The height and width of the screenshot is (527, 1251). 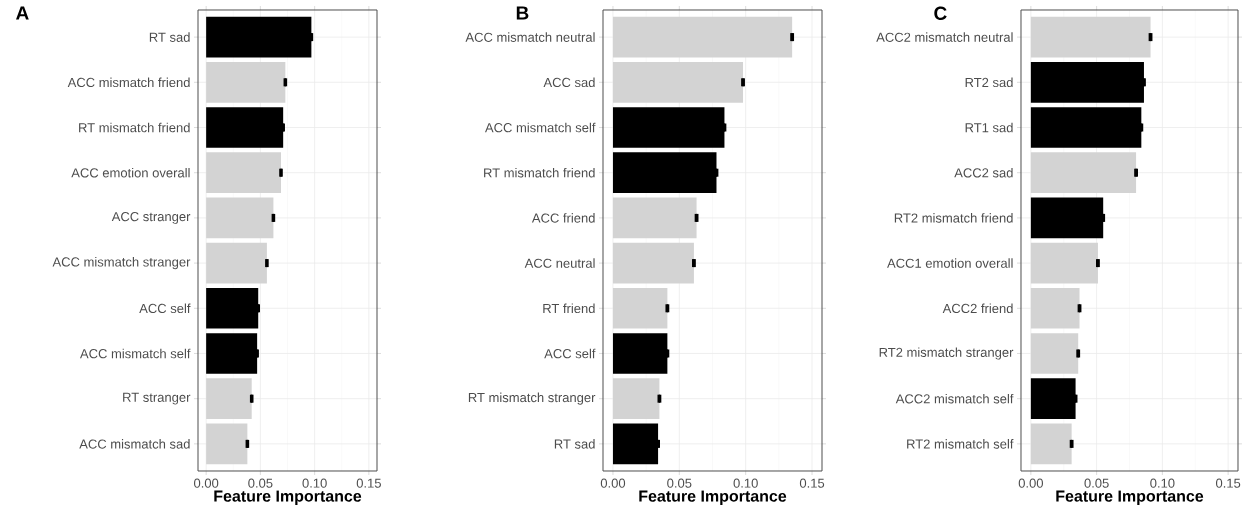 What do you see at coordinates (530, 37) in the screenshot?
I see `y-tick-label: ACC mismatch neutral` at bounding box center [530, 37].